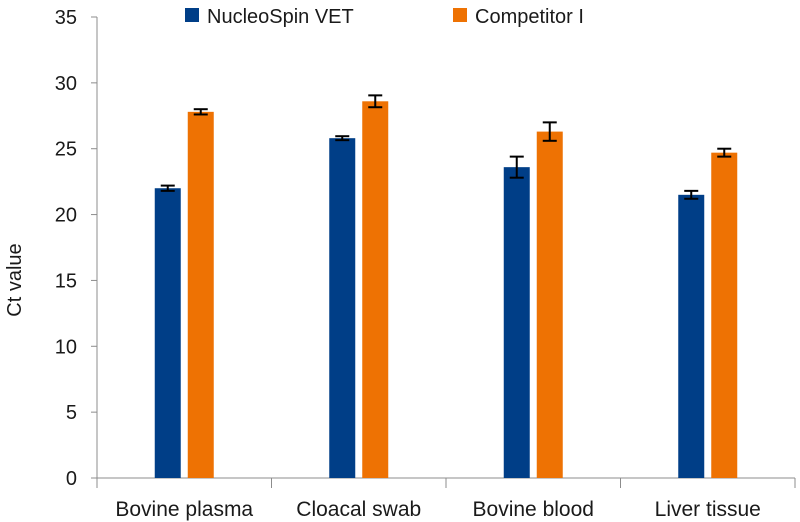 This screenshot has height=522, width=800. Describe the element at coordinates (342, 308) in the screenshot. I see `bar-nucleospin-vet-cloacal-swab` at that location.